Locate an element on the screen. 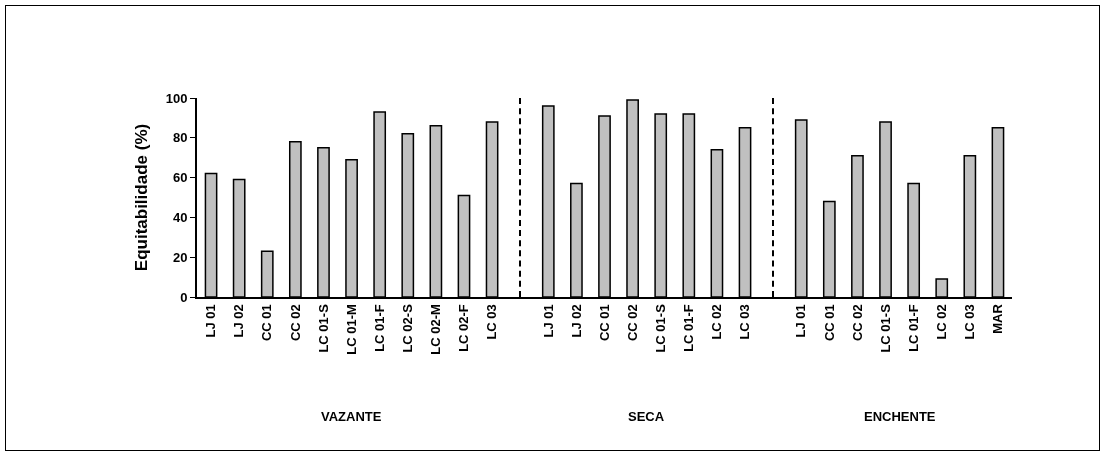 Image resolution: width=1107 pixels, height=458 pixels. y-tick-label: 80 is located at coordinates (180, 138).